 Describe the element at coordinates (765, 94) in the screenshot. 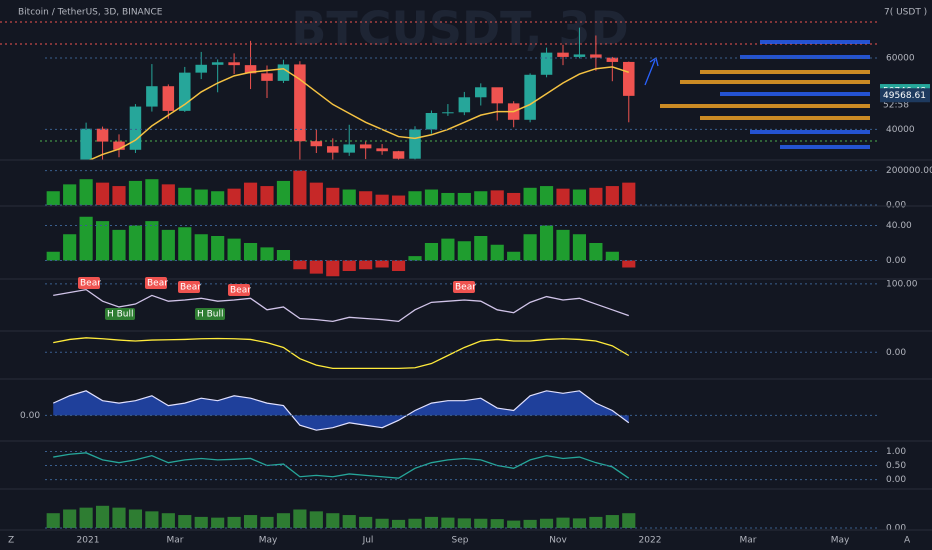

I see `volume-profile` at that location.